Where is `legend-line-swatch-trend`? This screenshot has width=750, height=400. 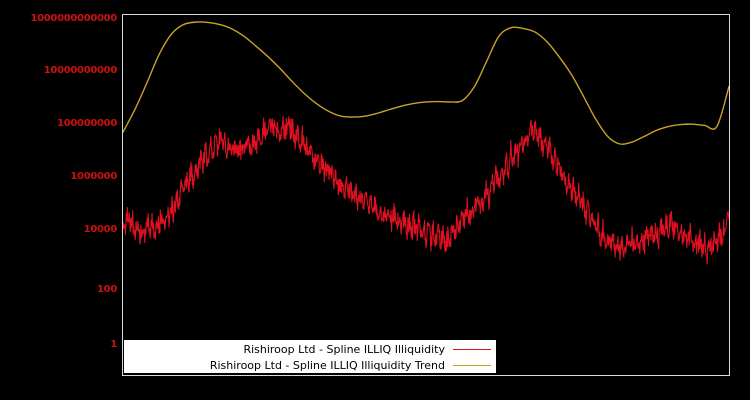
legend-line-swatch-trend is located at coordinates (472, 365).